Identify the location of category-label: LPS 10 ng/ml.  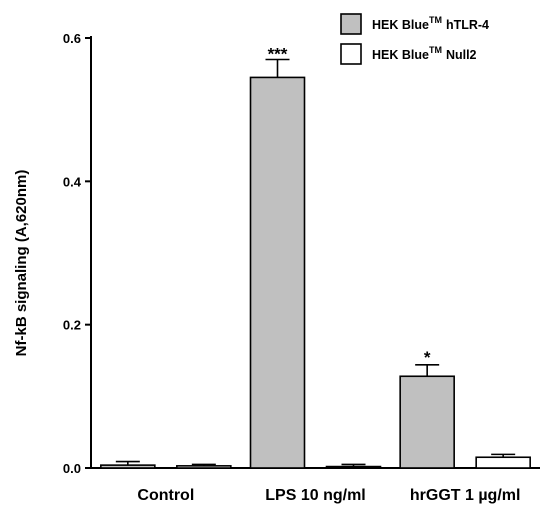
(315, 495).